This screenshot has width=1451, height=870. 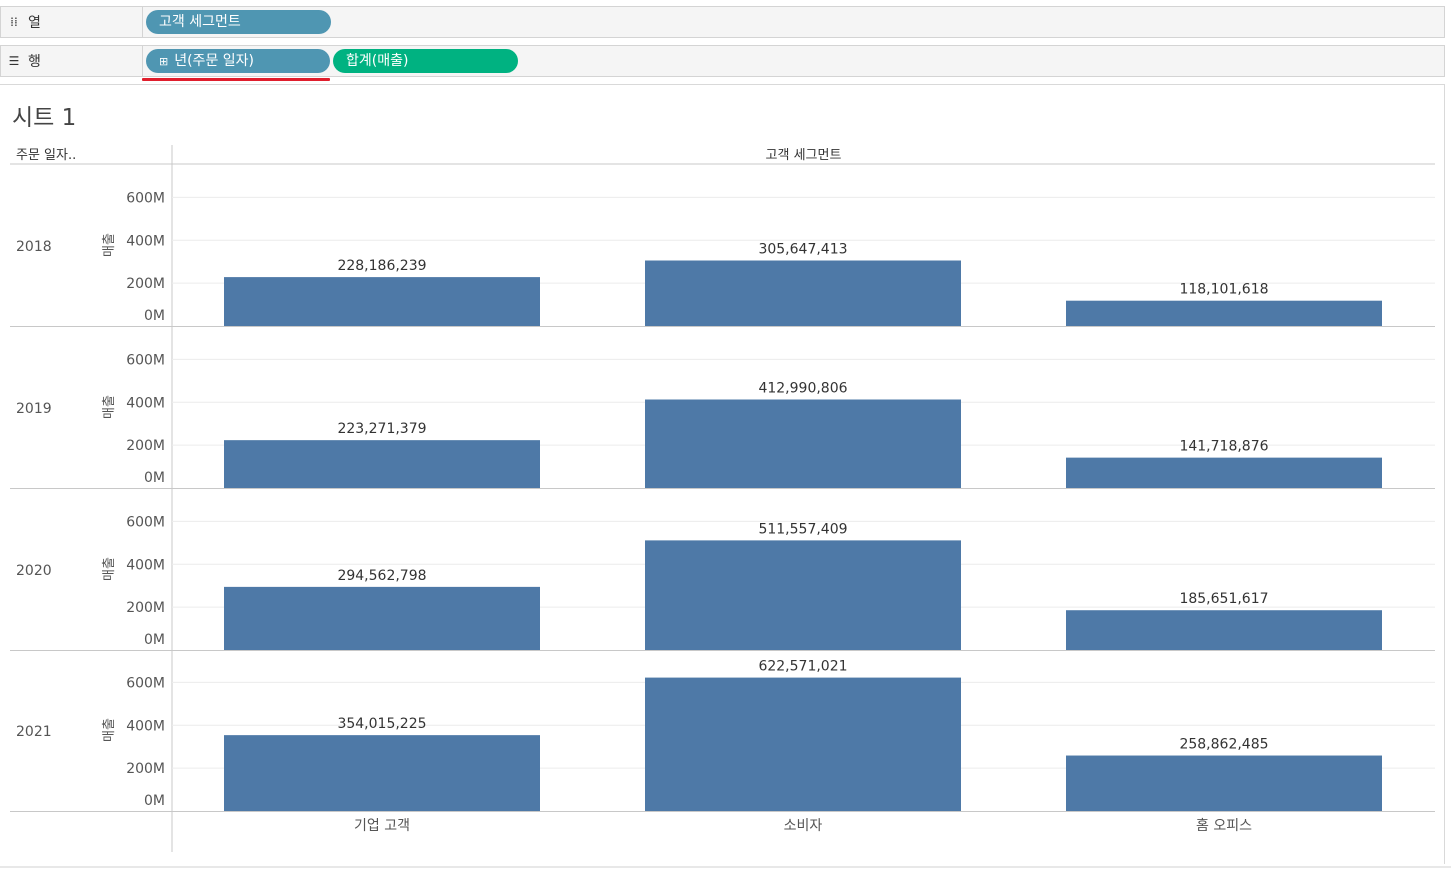 What do you see at coordinates (236, 79) in the screenshot?
I see `pill-highlight-underline` at bounding box center [236, 79].